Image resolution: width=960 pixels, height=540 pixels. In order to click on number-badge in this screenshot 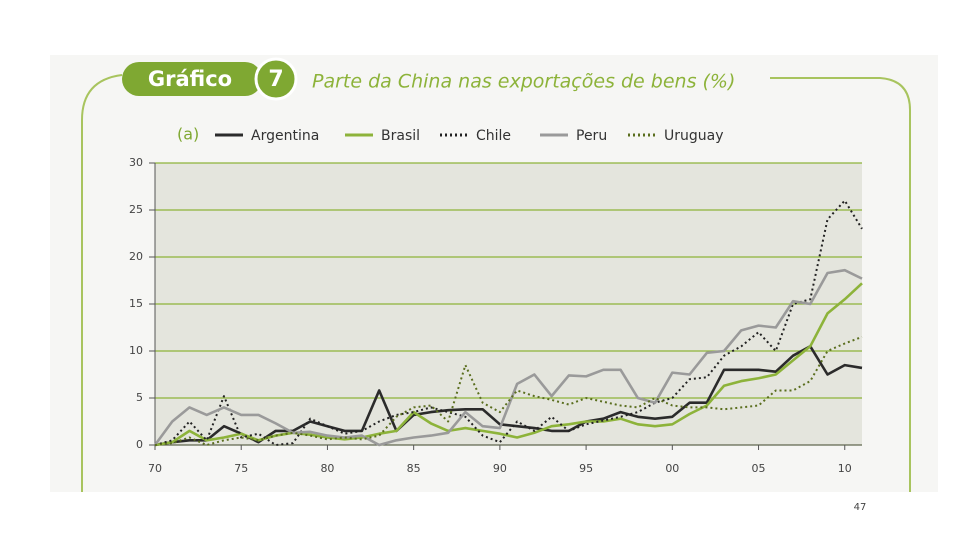, I will do `click(276, 79)`.